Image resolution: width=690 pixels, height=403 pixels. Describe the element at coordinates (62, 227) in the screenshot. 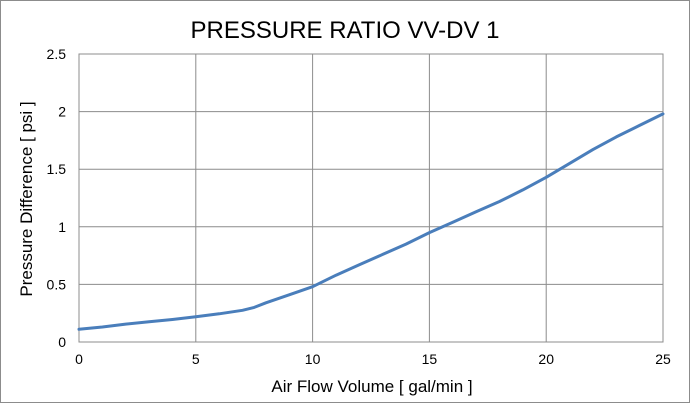

I see `y-tick-label: 1` at that location.